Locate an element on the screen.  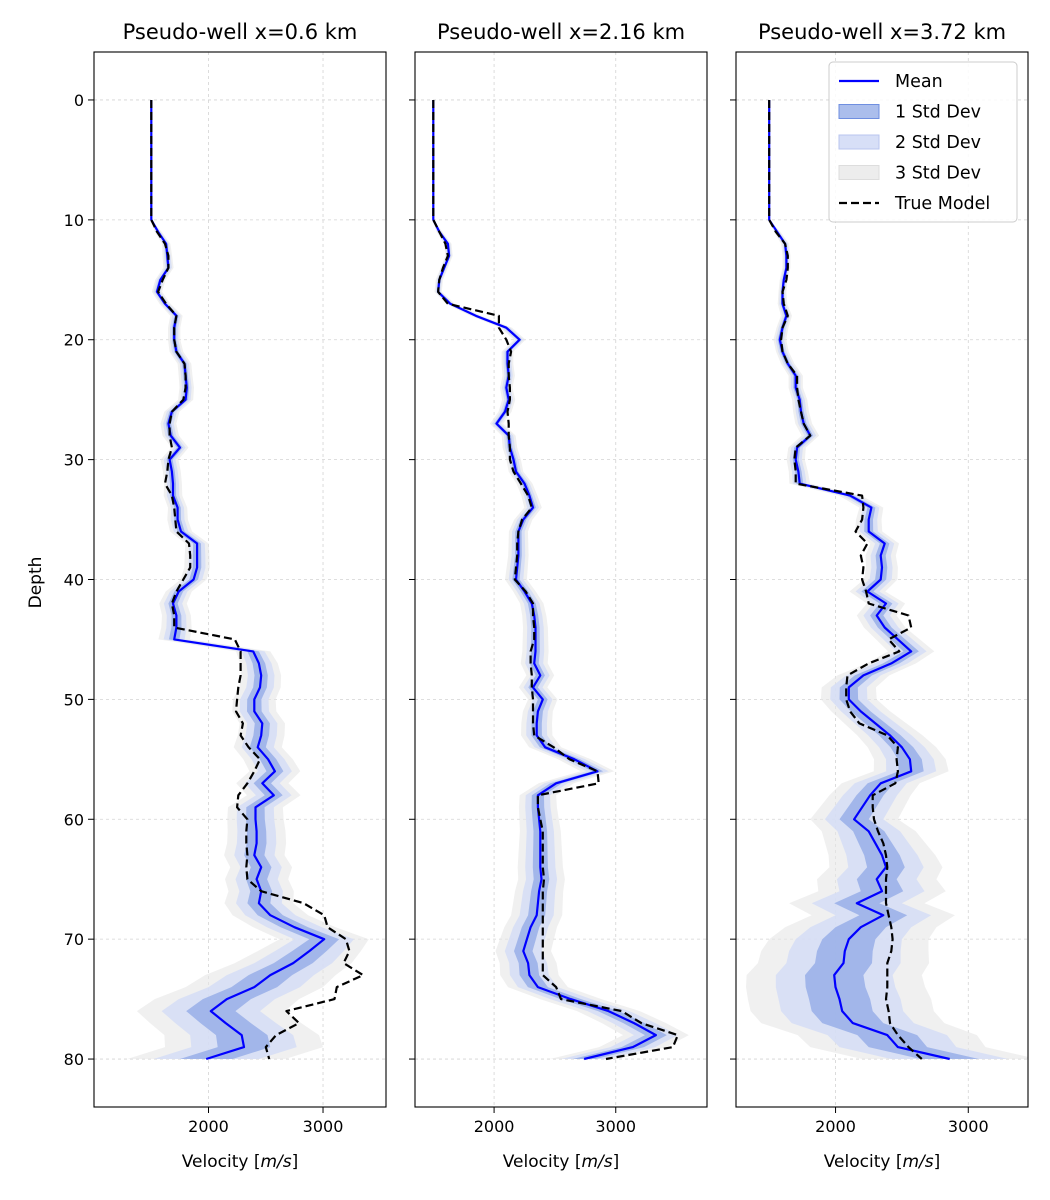
legend-true-label: True Model is located at coordinates (942, 204).